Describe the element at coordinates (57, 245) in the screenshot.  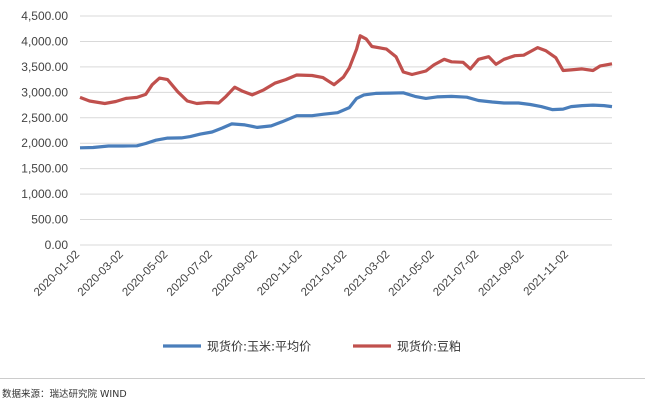
I see `y-tick-label: 0.00` at that location.